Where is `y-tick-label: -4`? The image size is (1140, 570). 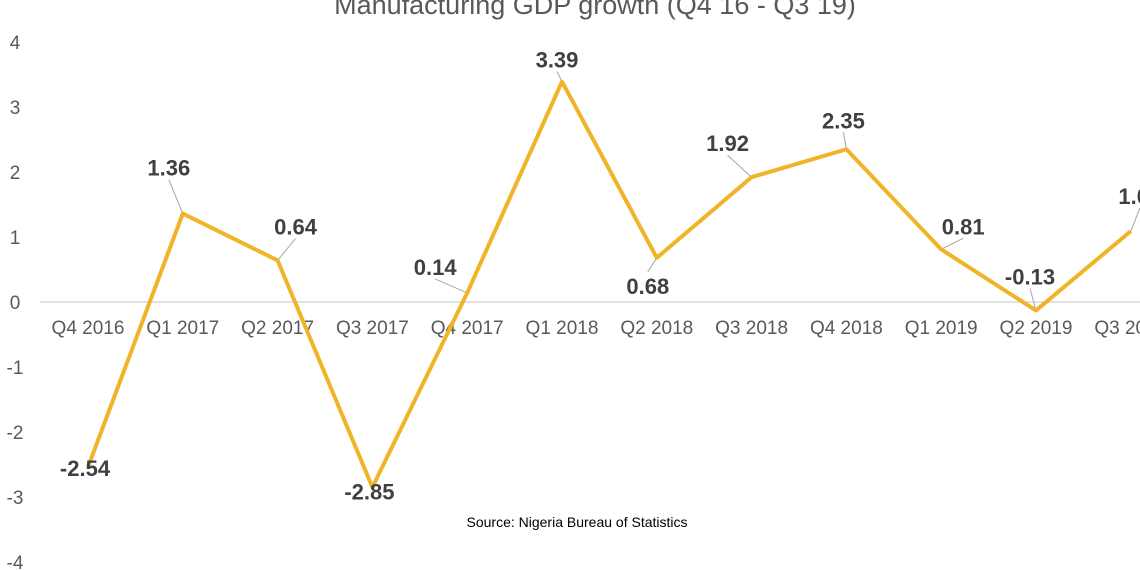 y-tick-label: -4 is located at coordinates (15, 561).